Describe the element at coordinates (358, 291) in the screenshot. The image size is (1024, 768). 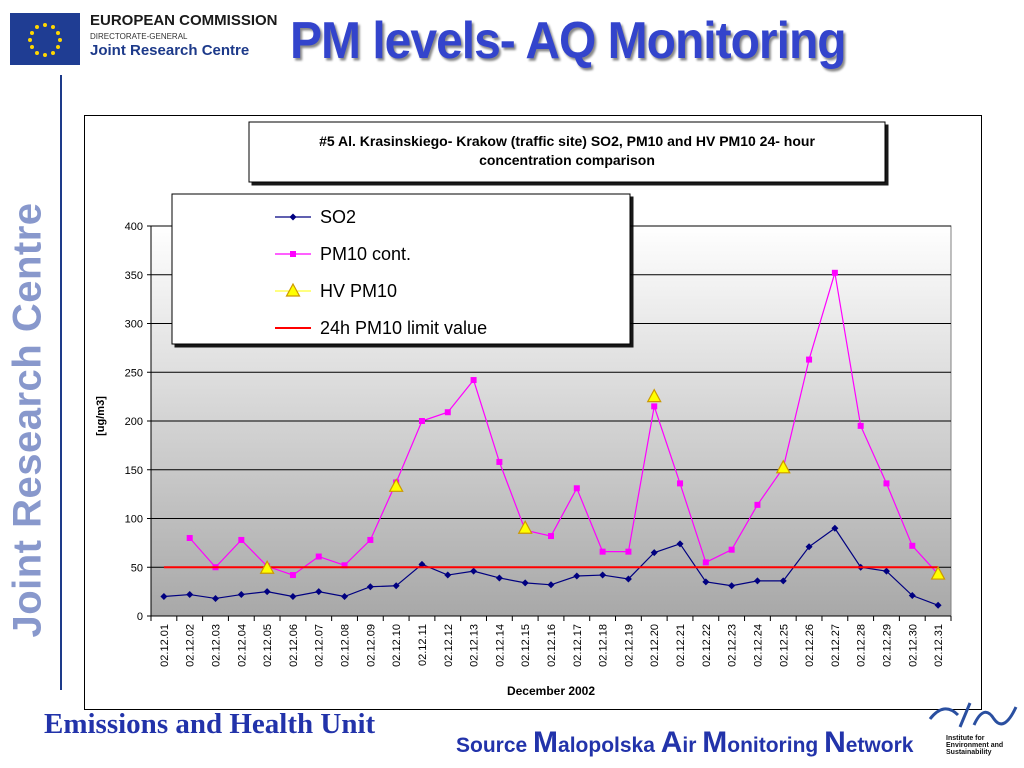
I see `legend-label: HV PM10` at that location.